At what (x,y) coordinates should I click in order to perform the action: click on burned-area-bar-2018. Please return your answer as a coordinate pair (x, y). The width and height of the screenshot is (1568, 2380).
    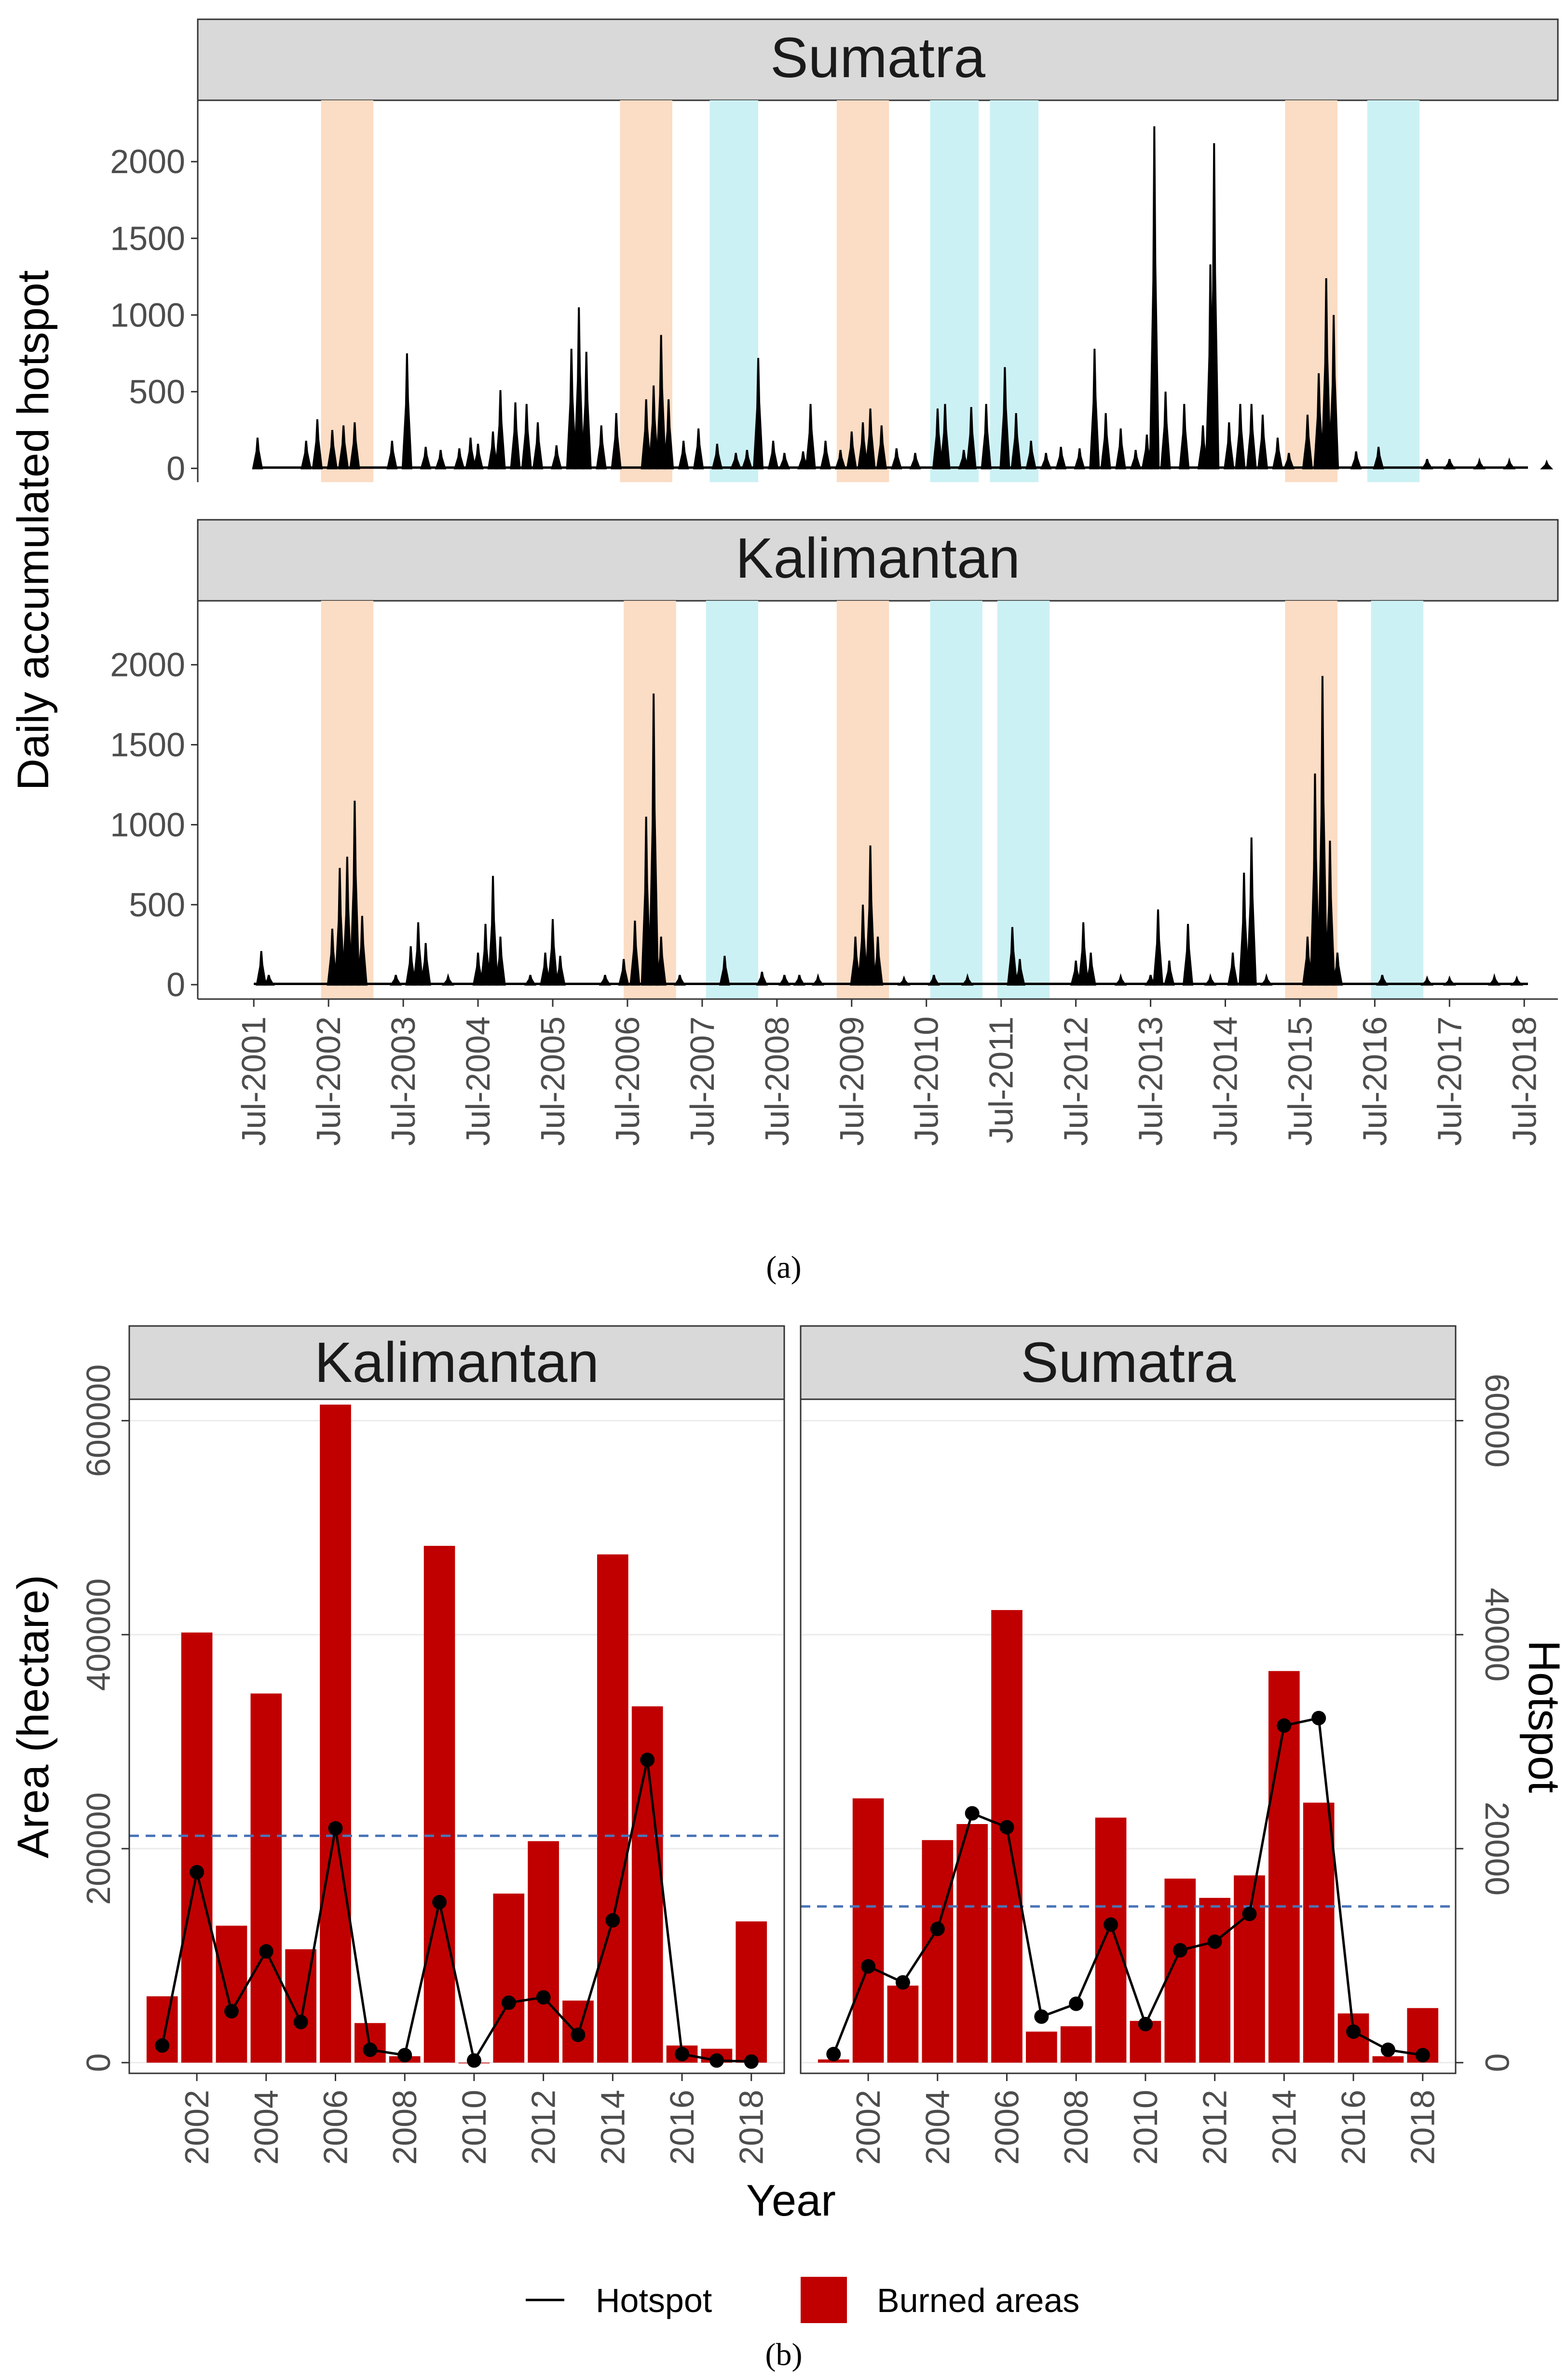
    Looking at the image, I should click on (752, 1992).